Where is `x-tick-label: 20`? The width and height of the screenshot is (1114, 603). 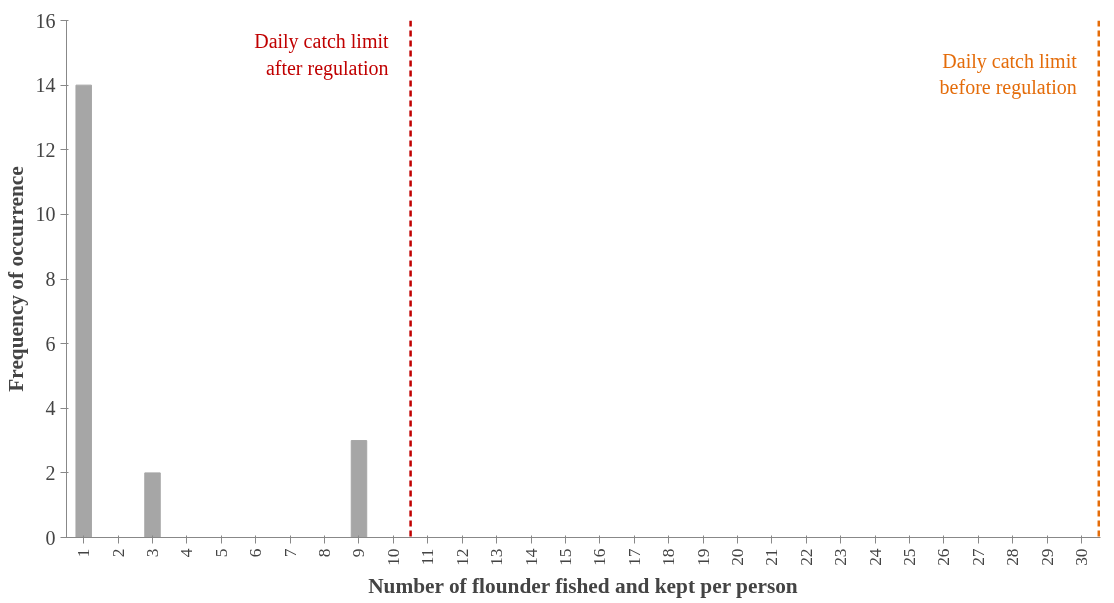
x-tick-label: 20 is located at coordinates (737, 557).